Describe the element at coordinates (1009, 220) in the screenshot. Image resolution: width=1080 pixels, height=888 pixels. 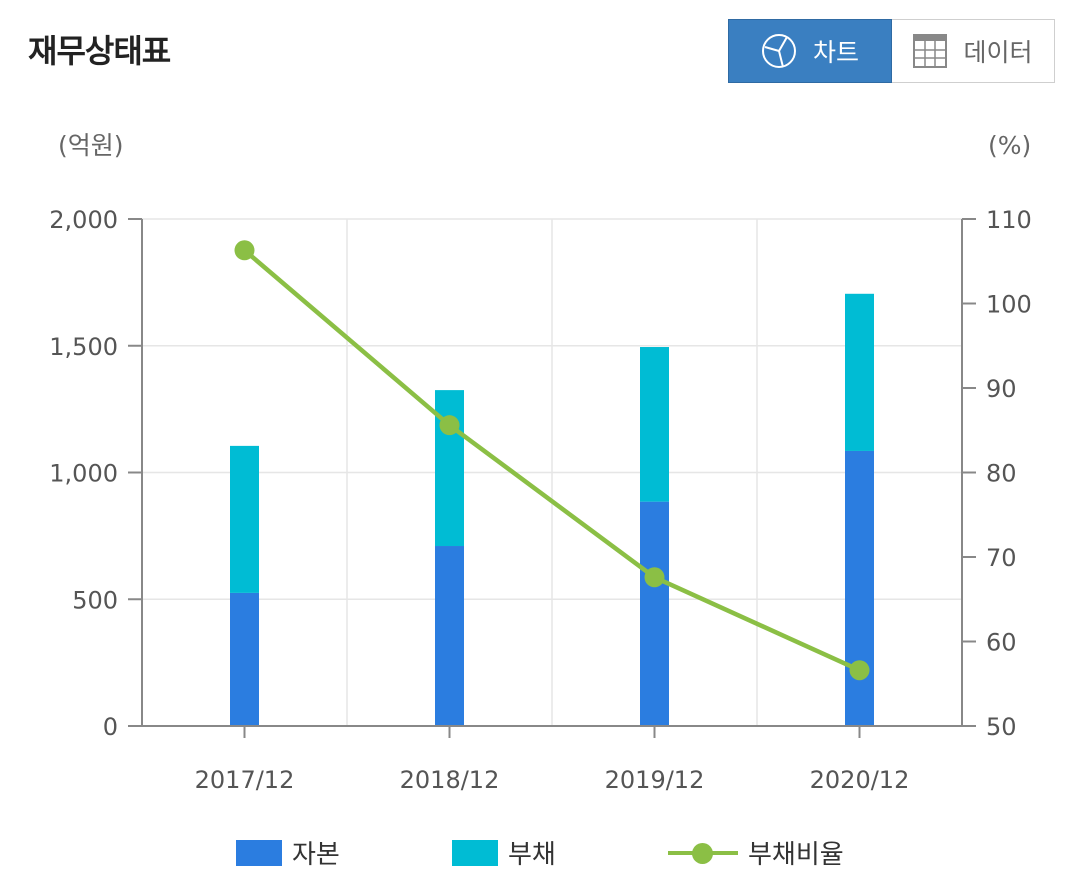
I see `right-tick-label: 110` at that location.